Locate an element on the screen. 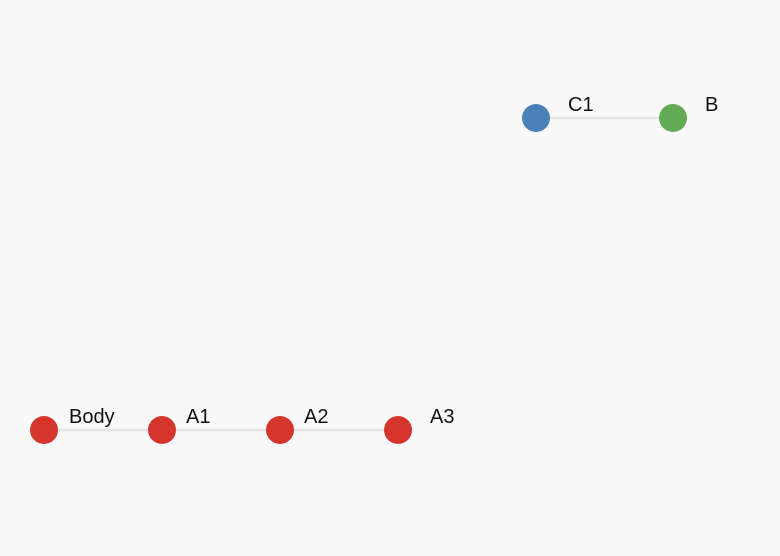 The width and height of the screenshot is (780, 556). node-a2-label: A2 is located at coordinates (316, 417).